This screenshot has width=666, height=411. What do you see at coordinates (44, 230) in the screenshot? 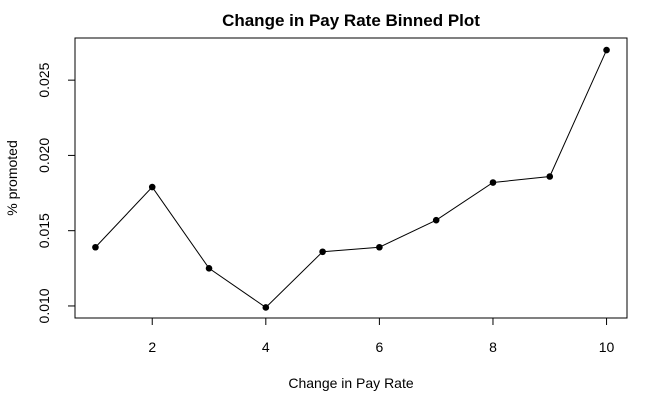
I see `y-tick-label: 0.015` at bounding box center [44, 230].